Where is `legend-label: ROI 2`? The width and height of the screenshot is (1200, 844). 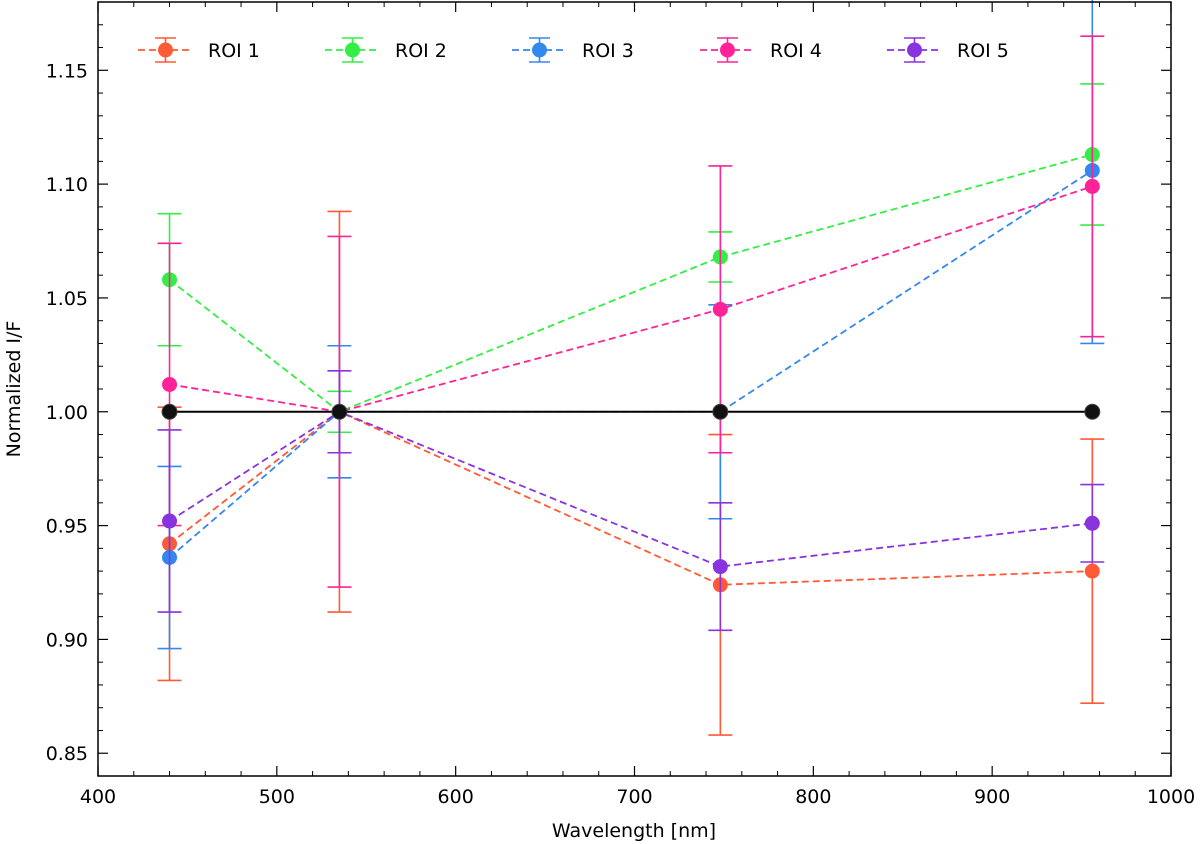
legend-label: ROI 2 is located at coordinates (421, 51).